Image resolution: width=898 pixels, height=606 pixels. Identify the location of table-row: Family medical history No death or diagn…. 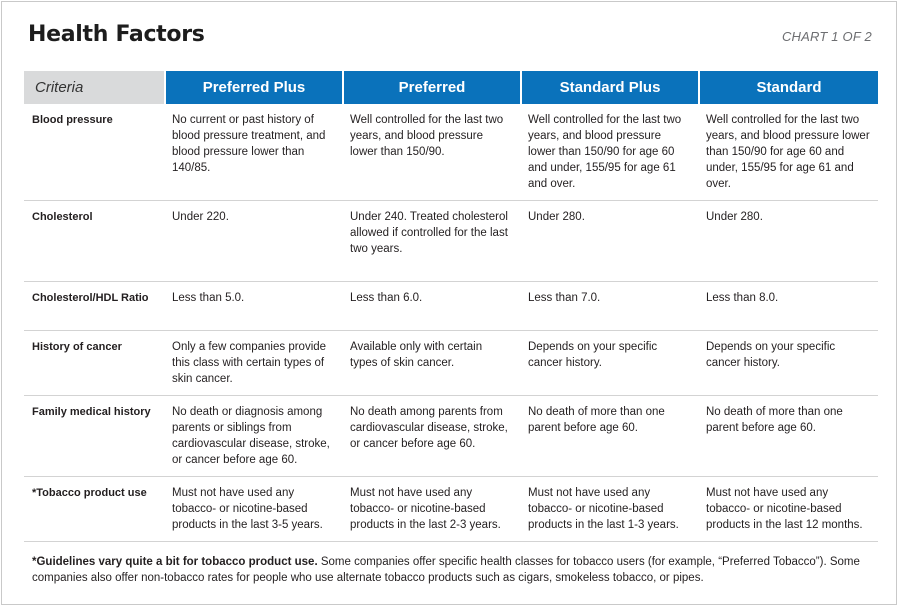
(451, 436).